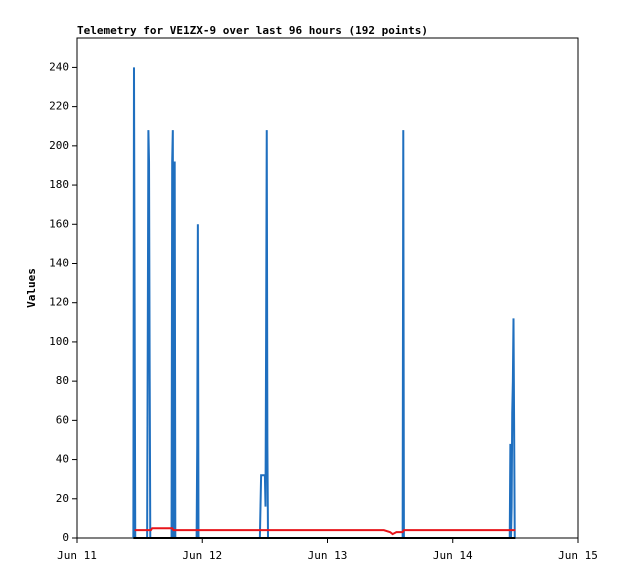 This screenshot has width=618, height=579. Describe the element at coordinates (59, 66) in the screenshot. I see `y-tick-label: 240` at that location.